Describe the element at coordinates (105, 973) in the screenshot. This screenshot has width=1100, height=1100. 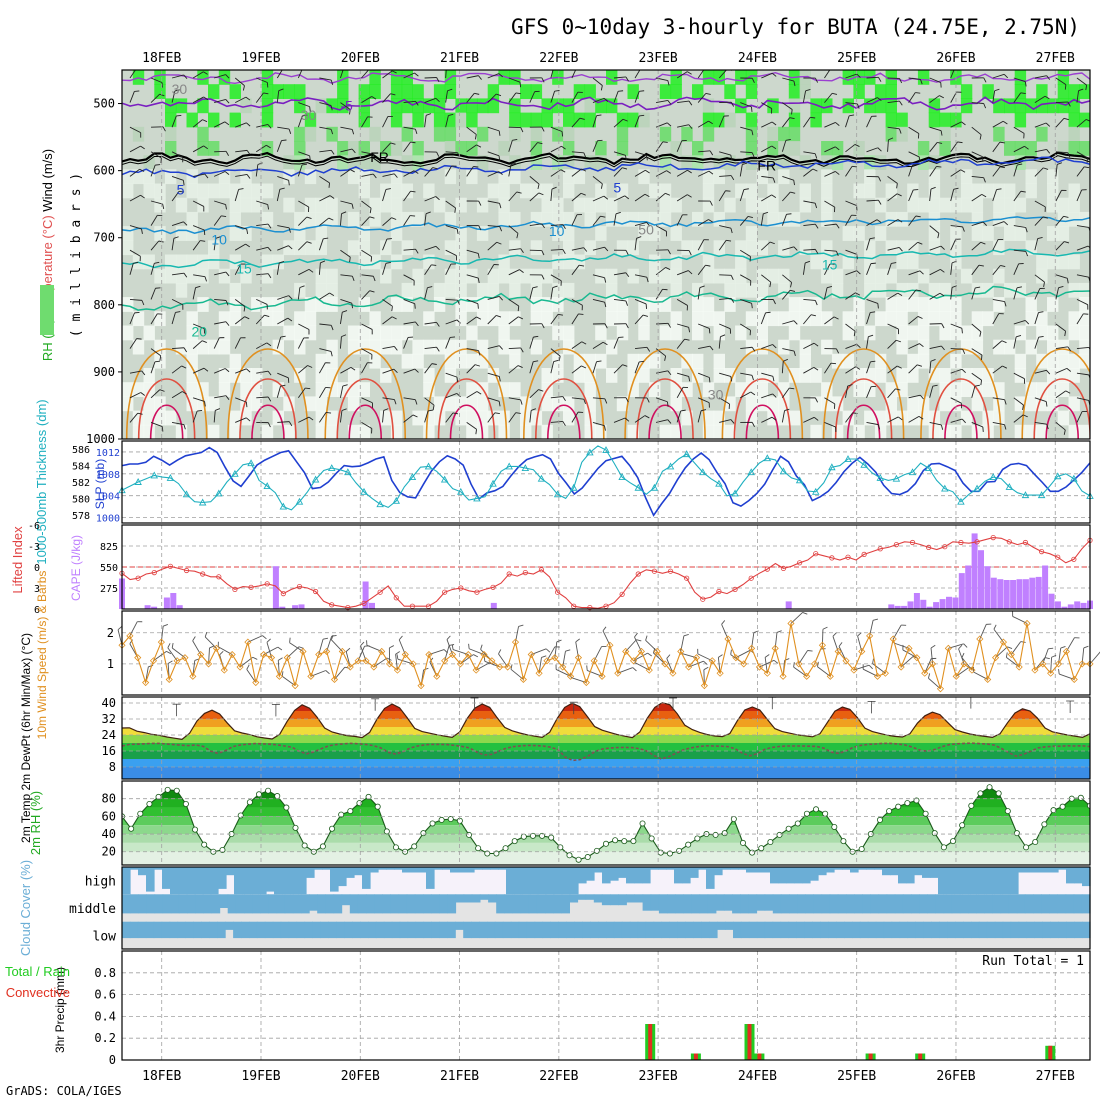
I see `precip-tick-label: 0.8` at that location.